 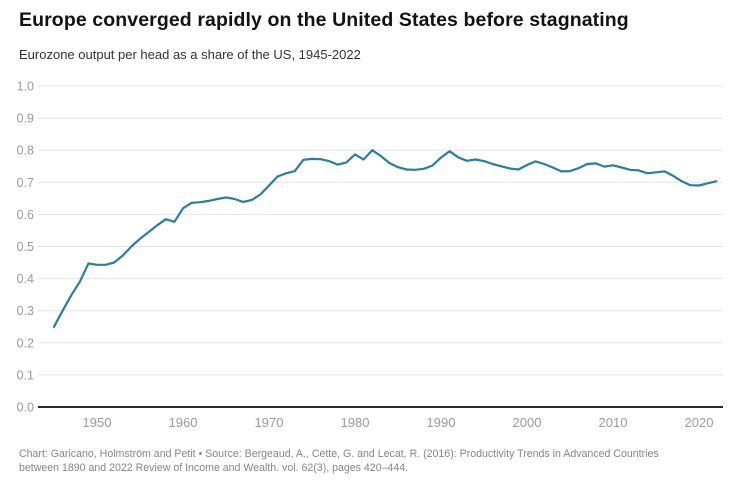 What do you see at coordinates (527, 422) in the screenshot?
I see `svg-text: 2000` at bounding box center [527, 422].